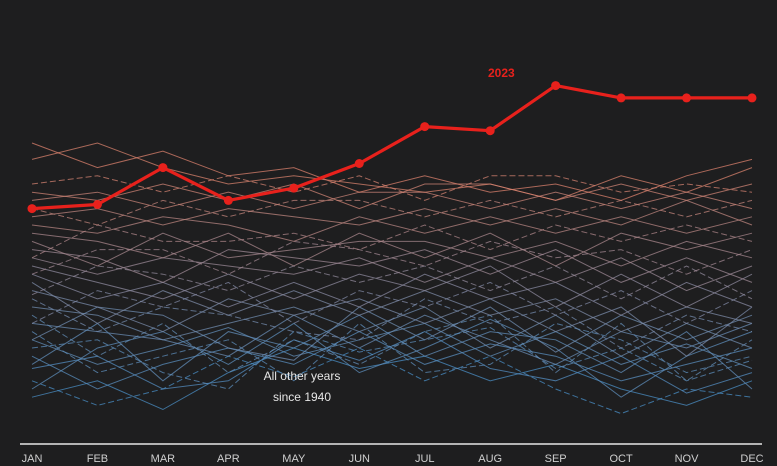 The width and height of the screenshot is (777, 466). What do you see at coordinates (556, 459) in the screenshot?
I see `x-tick-label: SEP` at bounding box center [556, 459].